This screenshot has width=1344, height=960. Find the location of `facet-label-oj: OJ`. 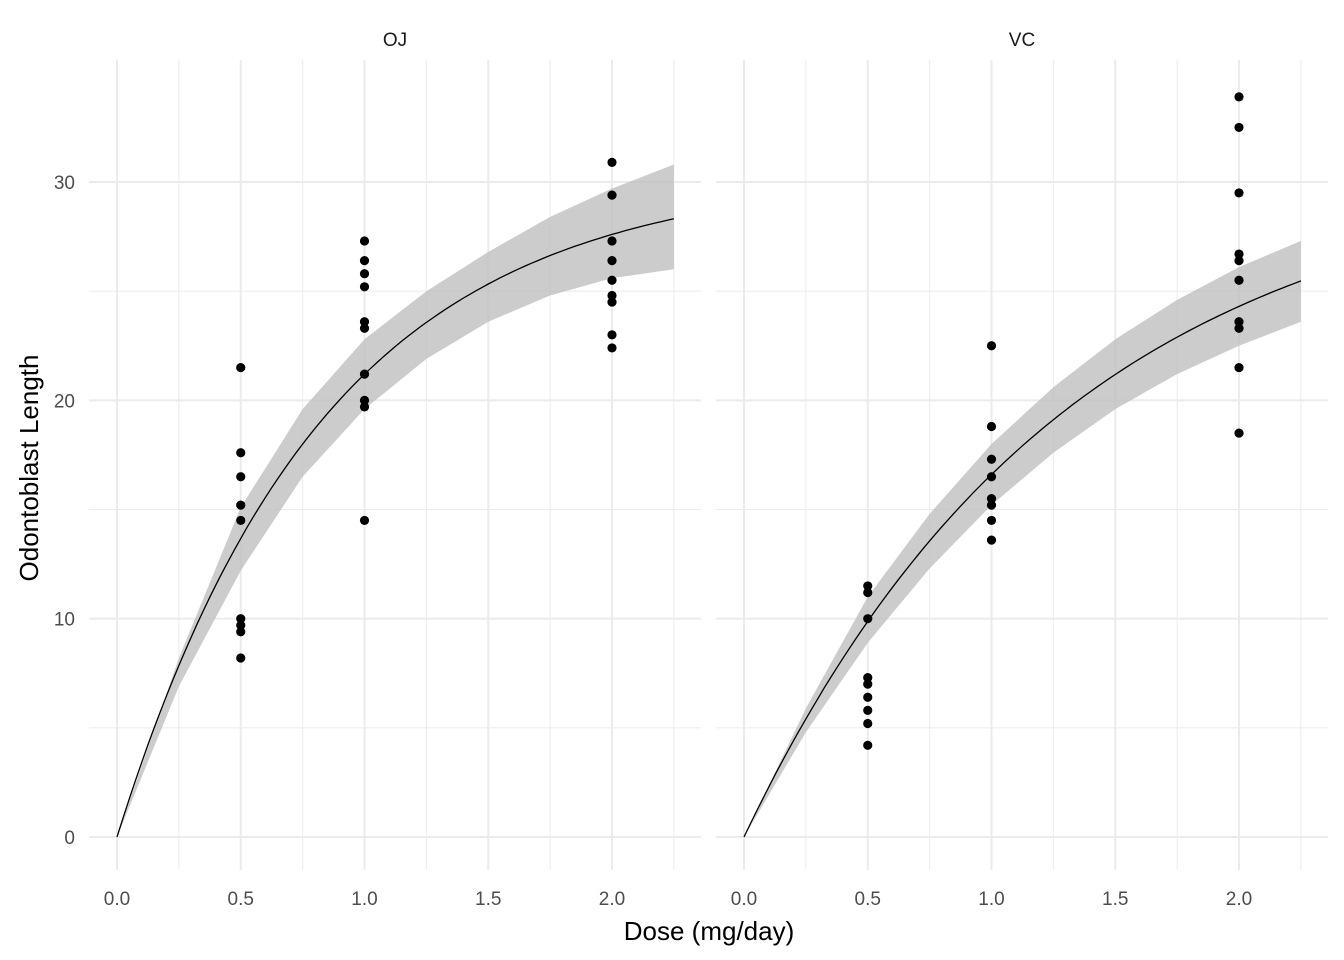

facet-label-oj: OJ is located at coordinates (395, 40).